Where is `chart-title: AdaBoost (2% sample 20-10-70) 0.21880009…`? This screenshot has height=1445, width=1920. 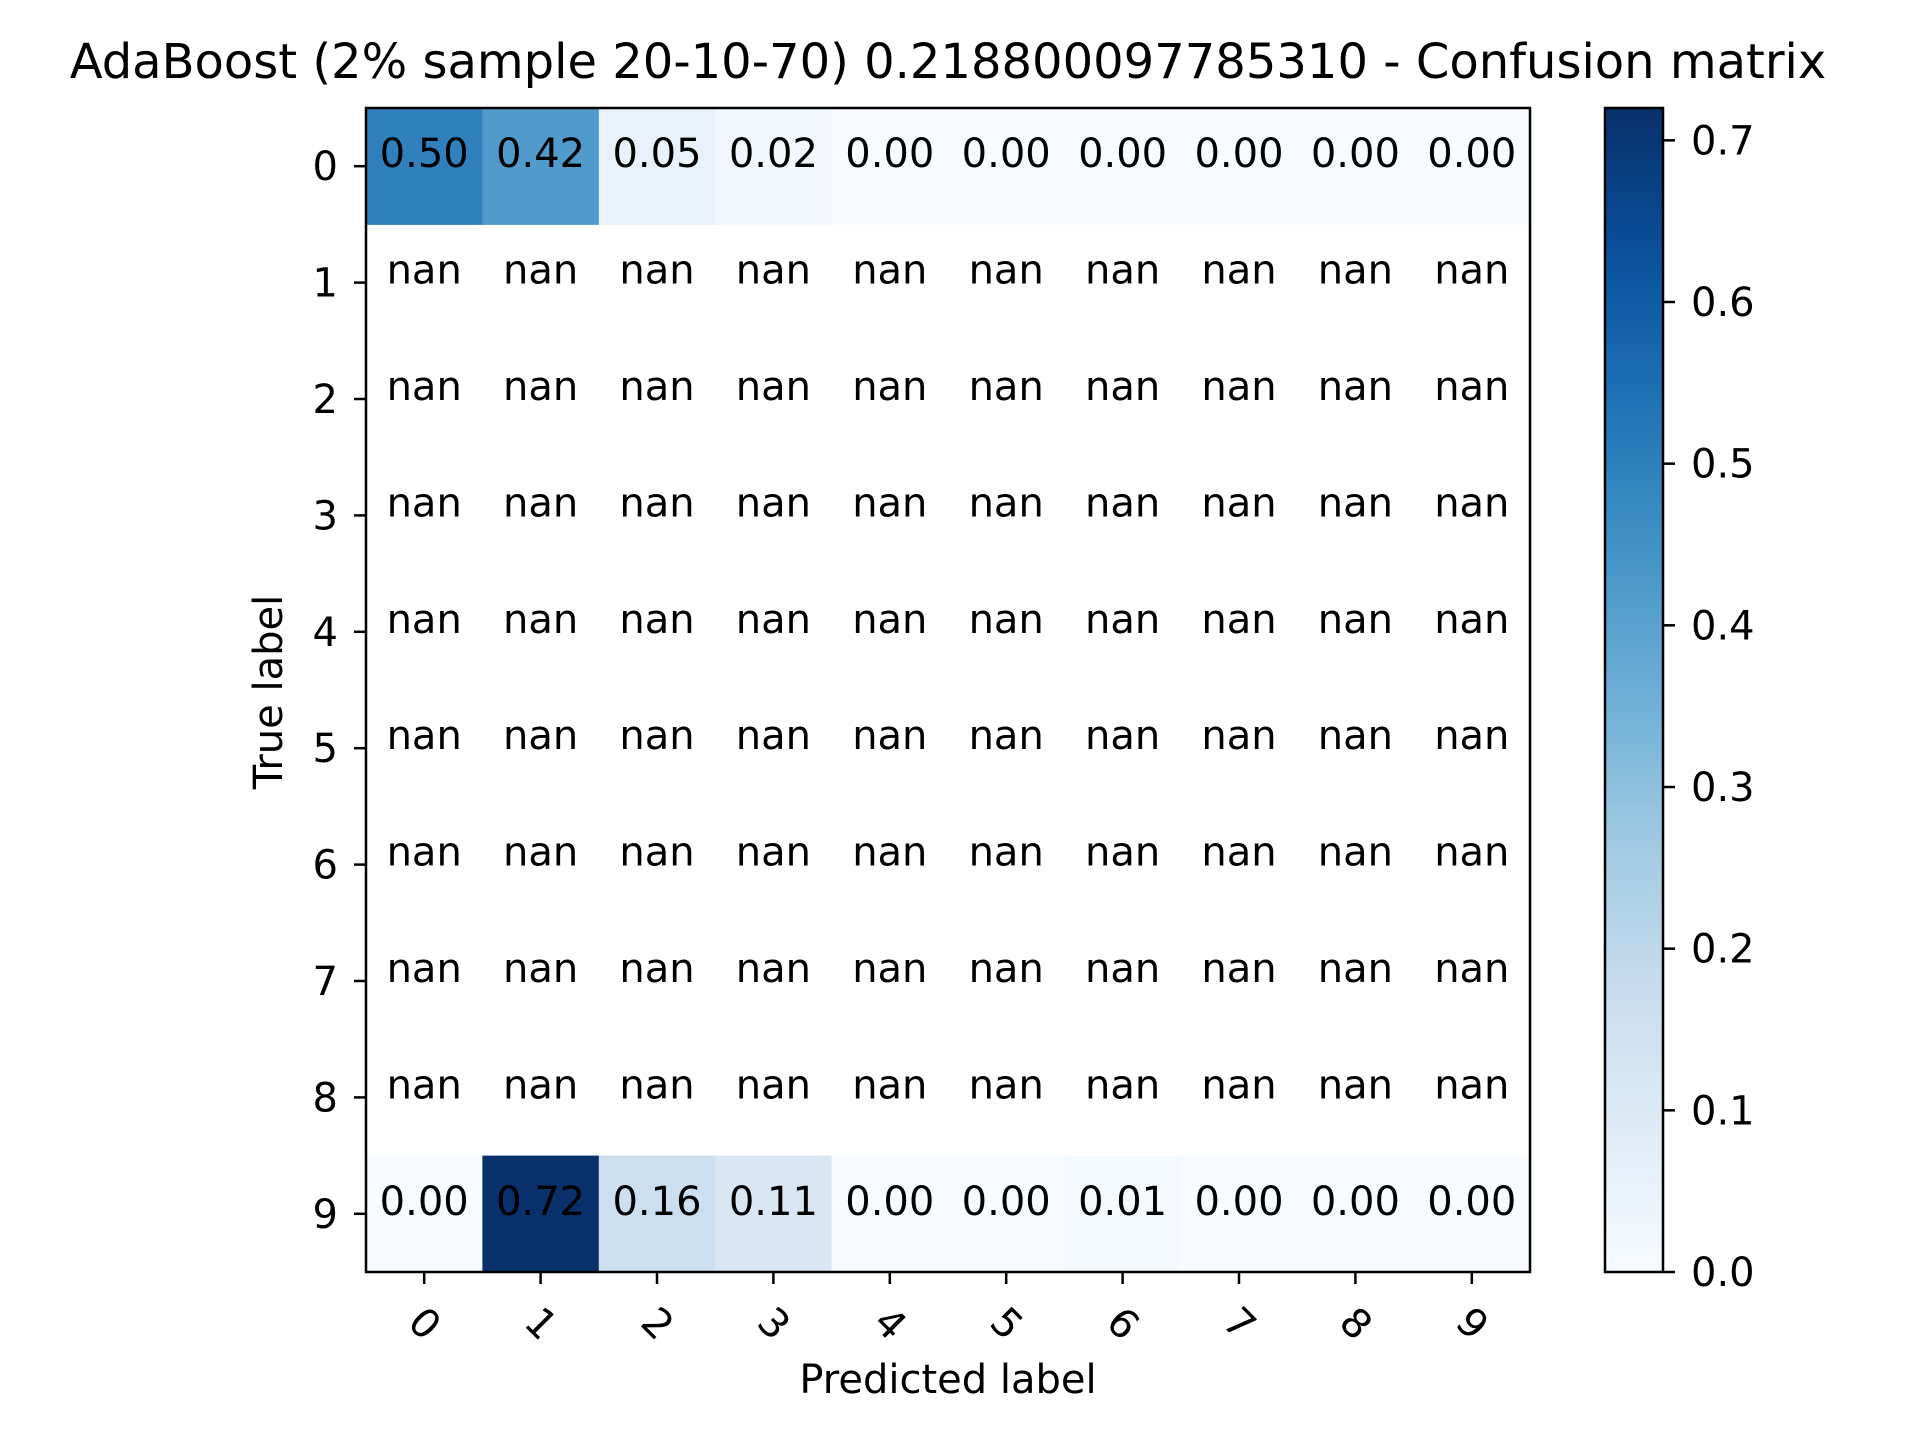
chart-title: AdaBoost (2% sample 20-10-70) 0.21880009… is located at coordinates (948, 62).